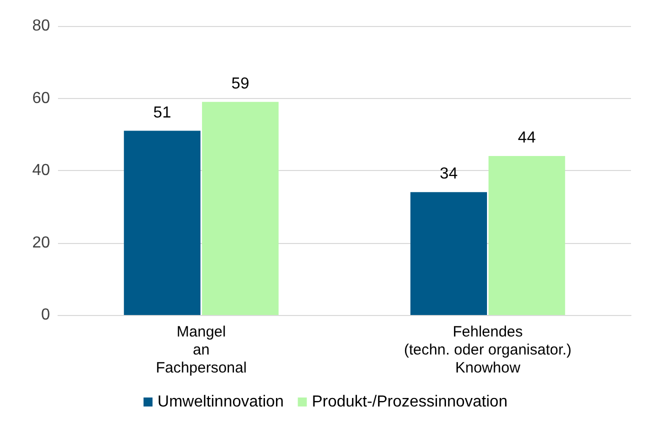 Image resolution: width=651 pixels, height=427 pixels. I want to click on y-tick-label: 60, so click(41, 98).